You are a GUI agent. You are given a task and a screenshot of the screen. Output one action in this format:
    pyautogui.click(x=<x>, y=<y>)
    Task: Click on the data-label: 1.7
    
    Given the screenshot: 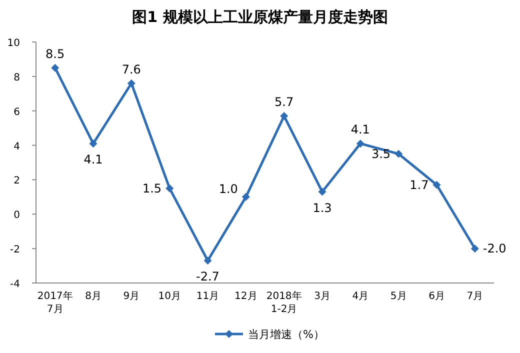 What is the action you would take?
    pyautogui.click(x=419, y=185)
    